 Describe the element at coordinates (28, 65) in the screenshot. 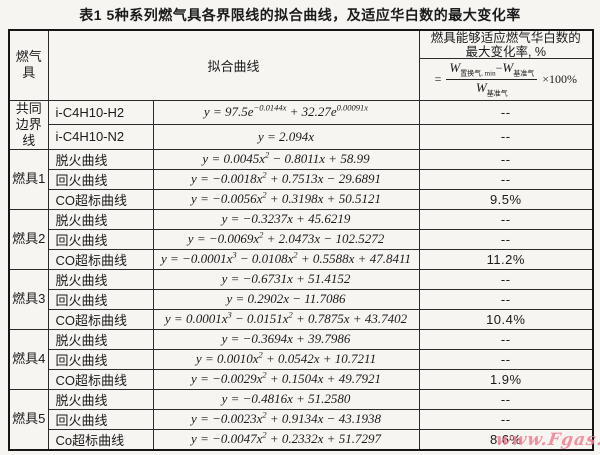

I see `header-appliance: 燃气具` at that location.